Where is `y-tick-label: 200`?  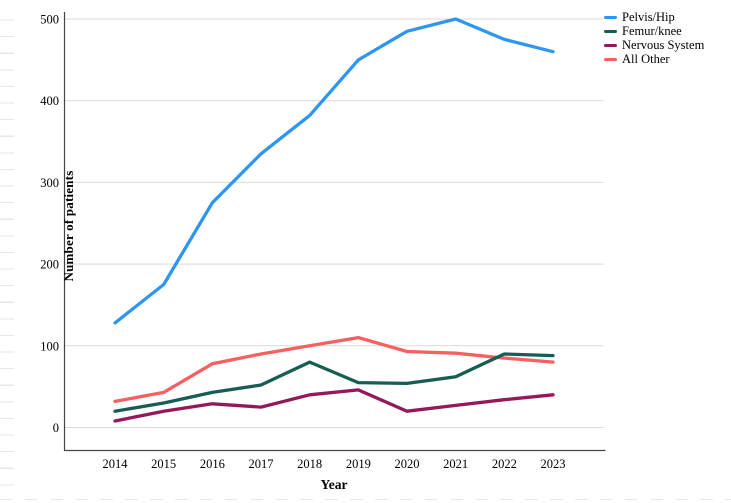
y-tick-label: 200 is located at coordinates (49, 265).